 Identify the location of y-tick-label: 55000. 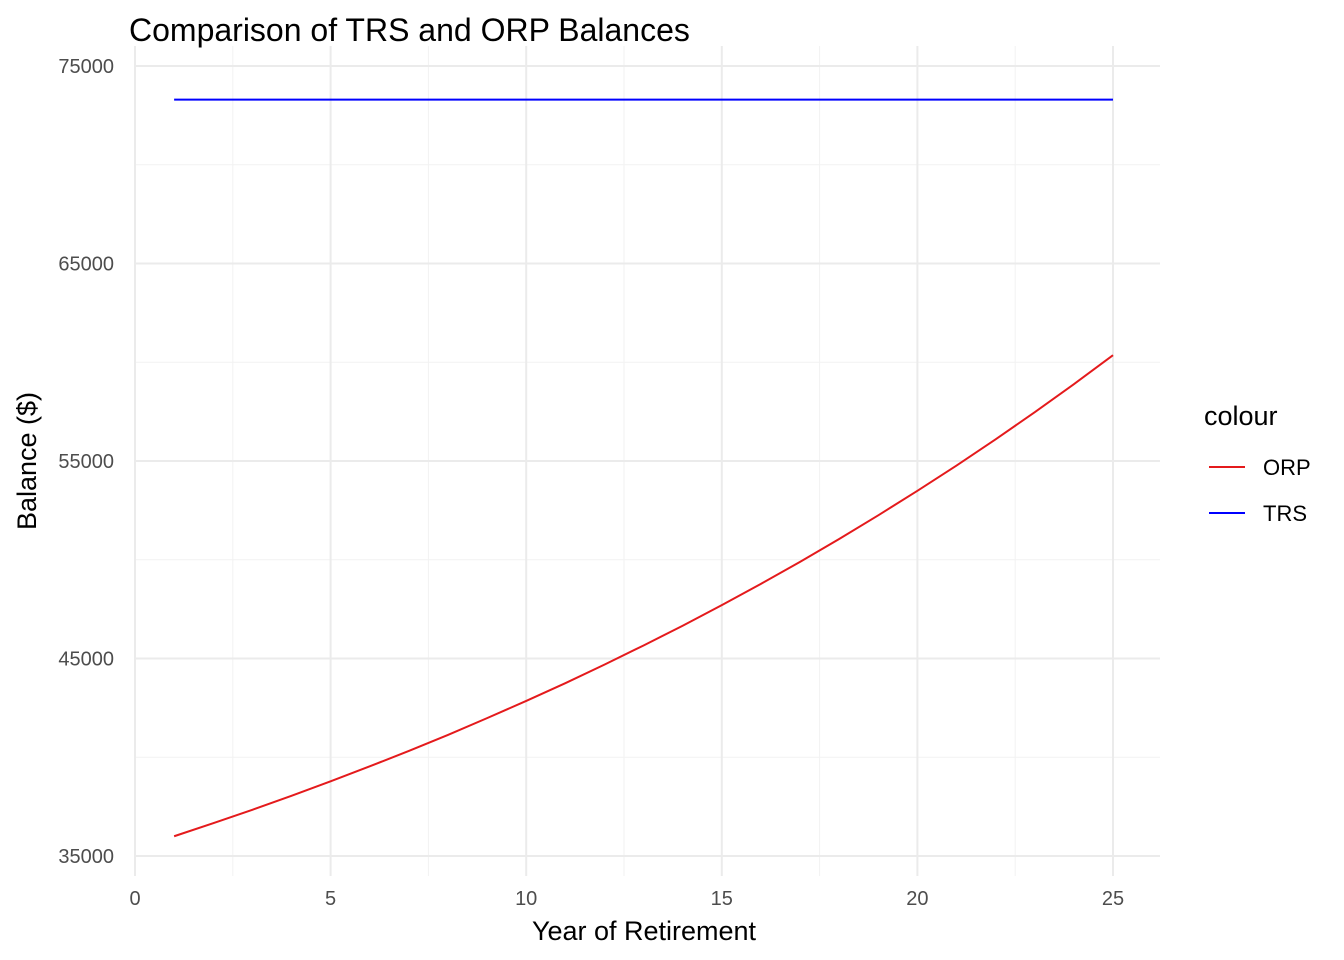
(86, 462).